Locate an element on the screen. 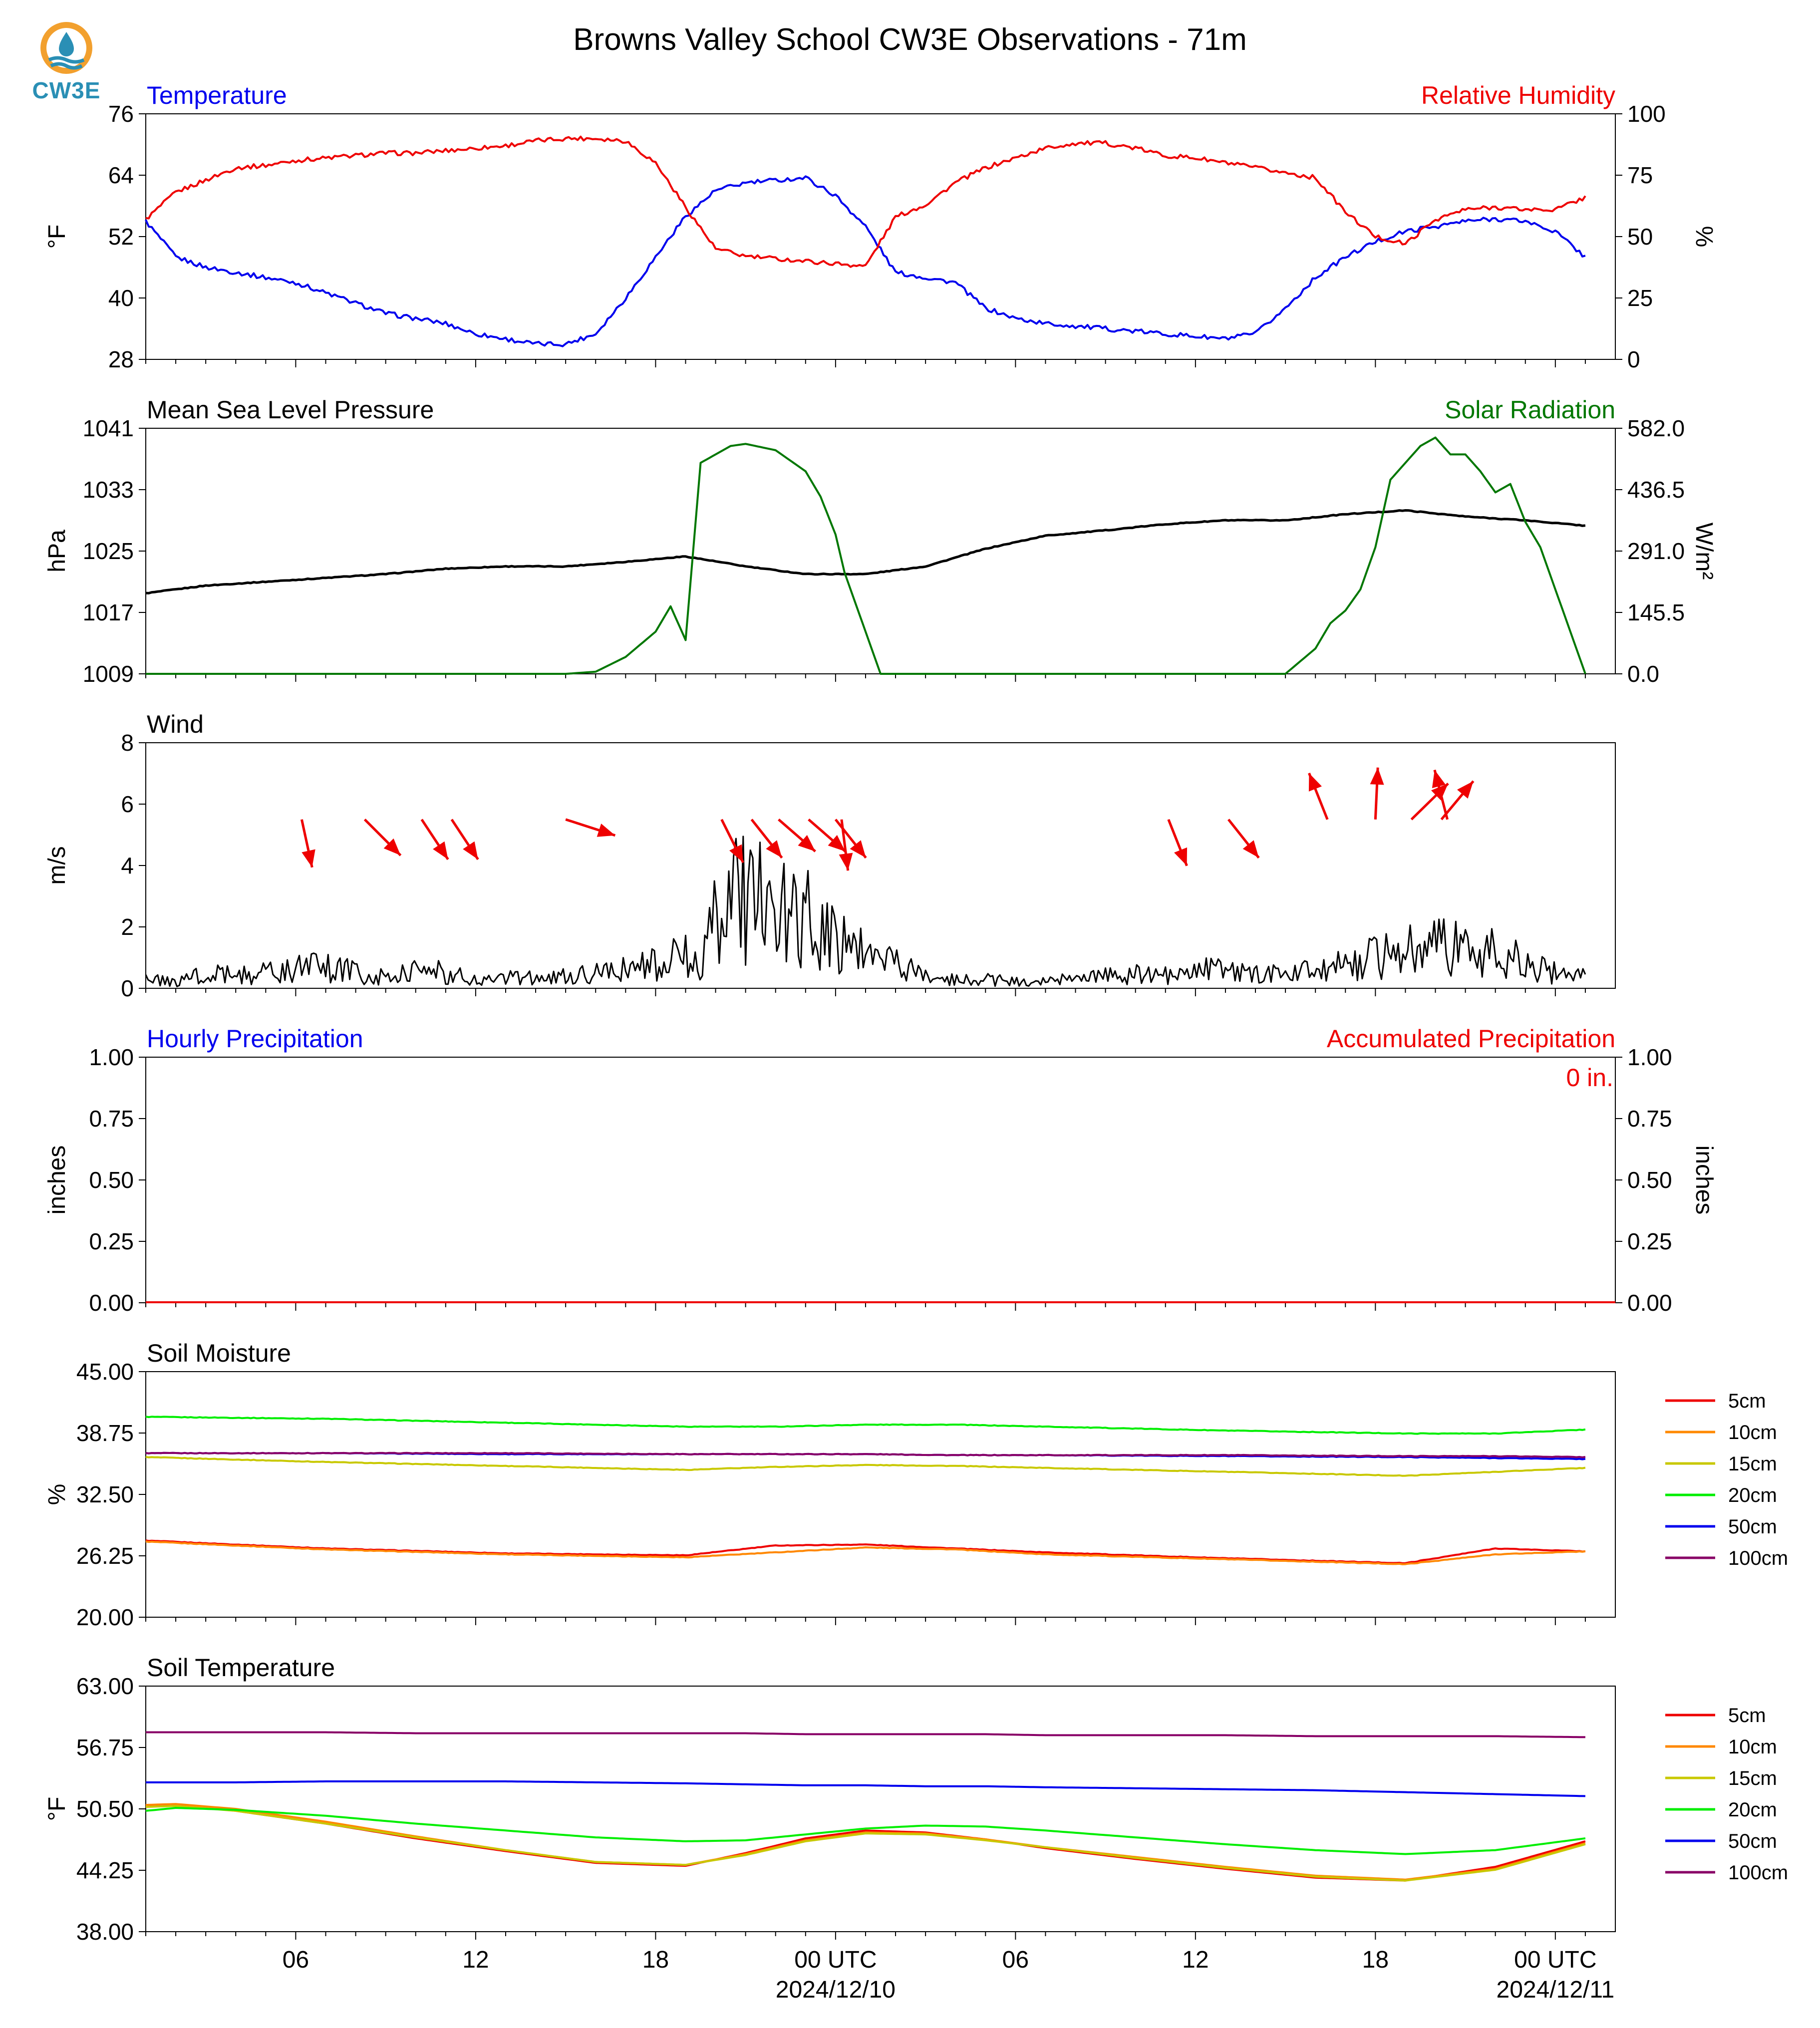 The width and height of the screenshot is (1820, 2028). y-tick-label-right: 0.75 is located at coordinates (1649, 1119).